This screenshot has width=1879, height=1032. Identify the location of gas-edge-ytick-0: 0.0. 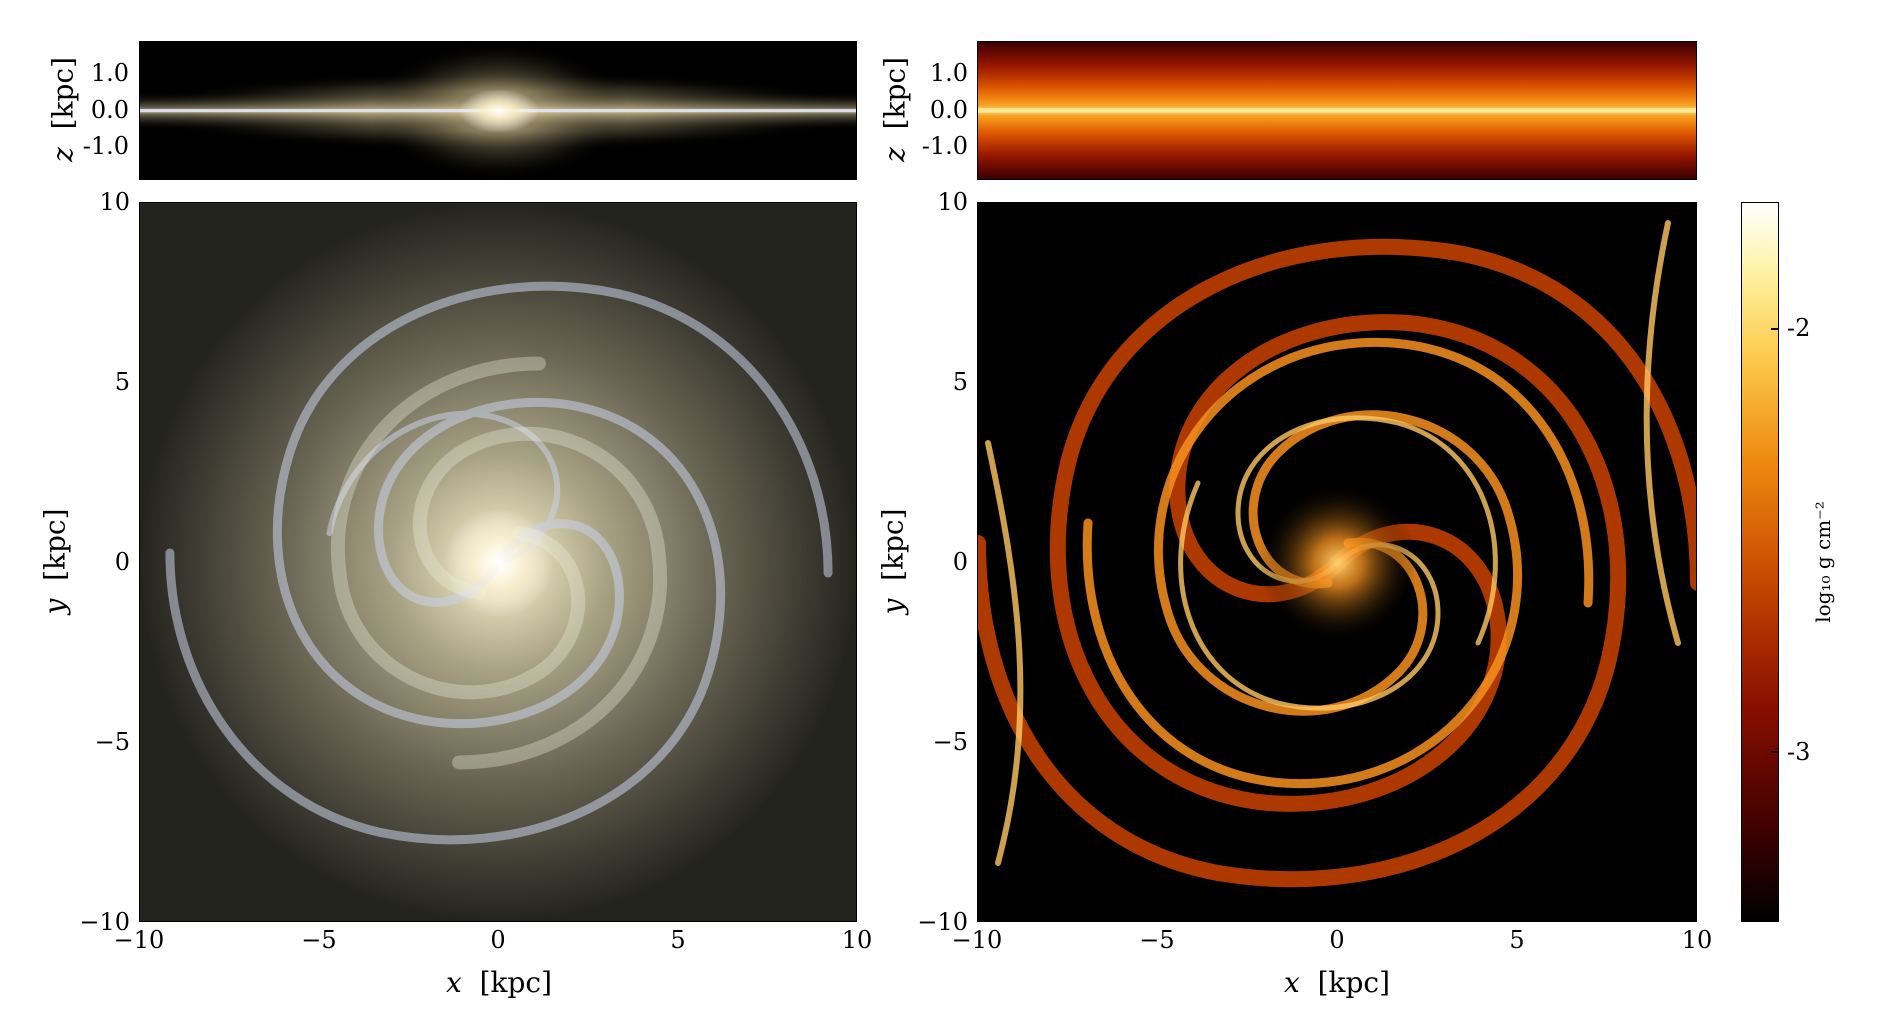
(948, 110).